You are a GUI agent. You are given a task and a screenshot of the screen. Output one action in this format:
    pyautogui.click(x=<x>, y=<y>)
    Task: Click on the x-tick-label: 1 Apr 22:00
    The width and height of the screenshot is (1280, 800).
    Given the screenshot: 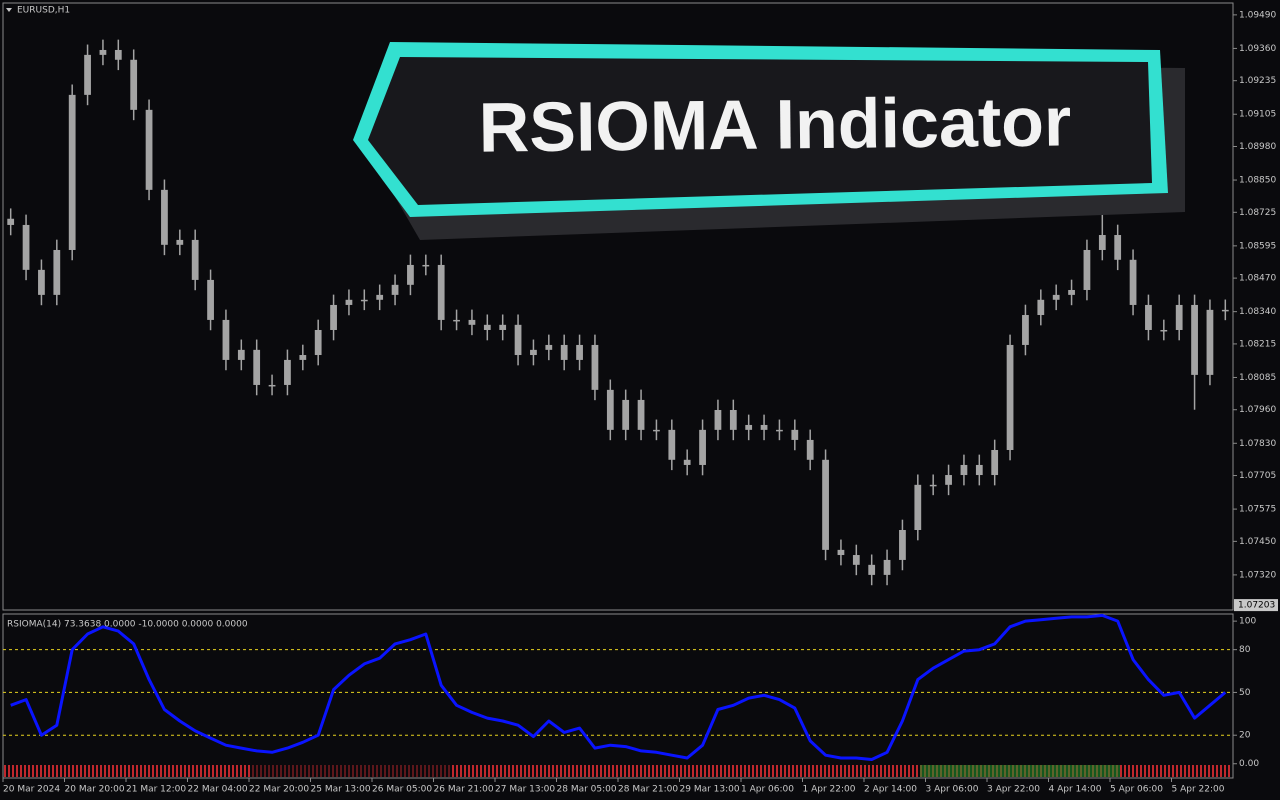 What is the action you would take?
    pyautogui.click(x=829, y=790)
    